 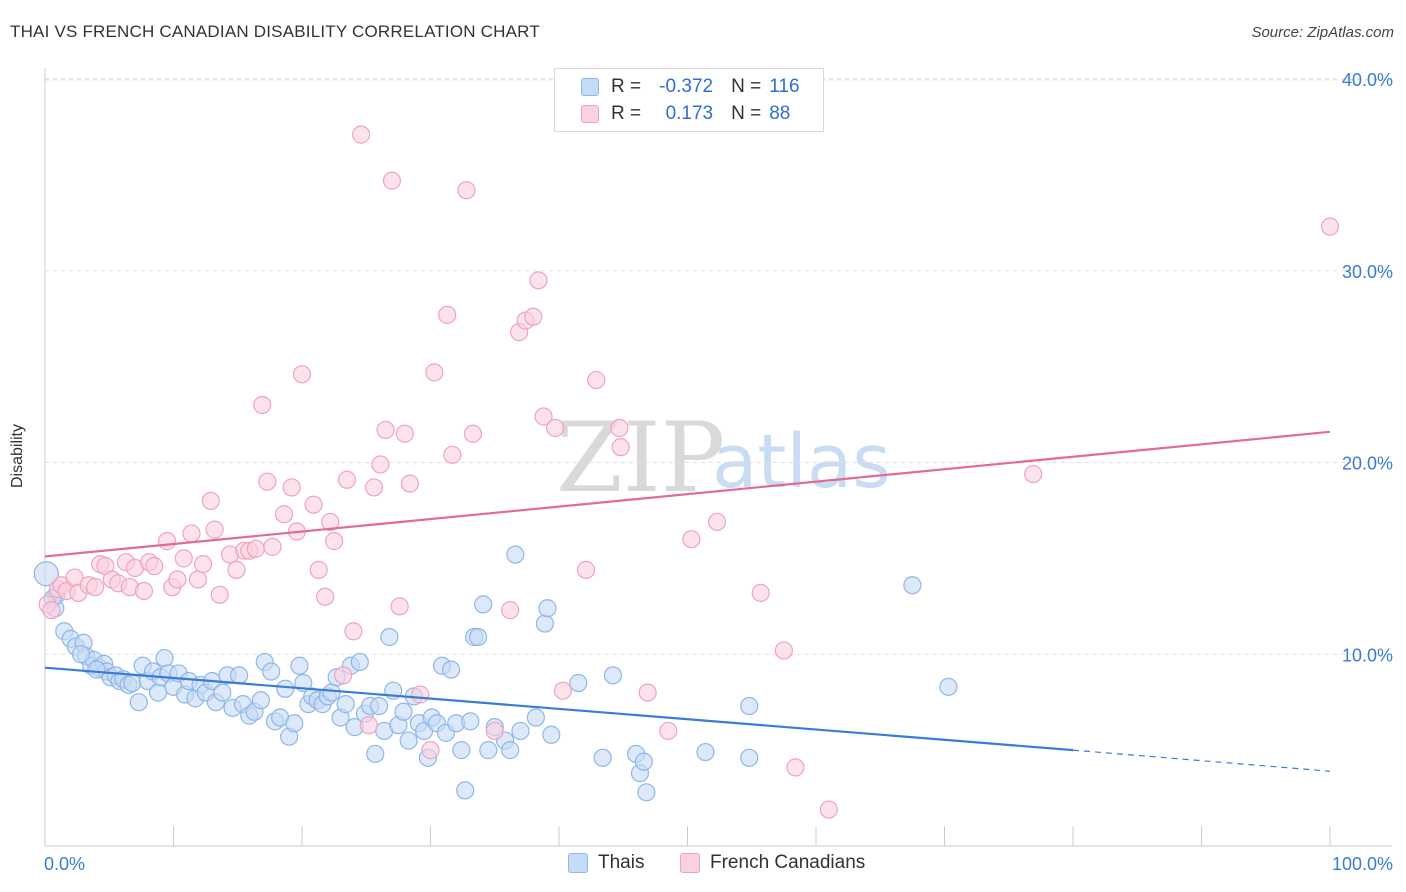 I want to click on thais-swatch, so click(x=590, y=87).